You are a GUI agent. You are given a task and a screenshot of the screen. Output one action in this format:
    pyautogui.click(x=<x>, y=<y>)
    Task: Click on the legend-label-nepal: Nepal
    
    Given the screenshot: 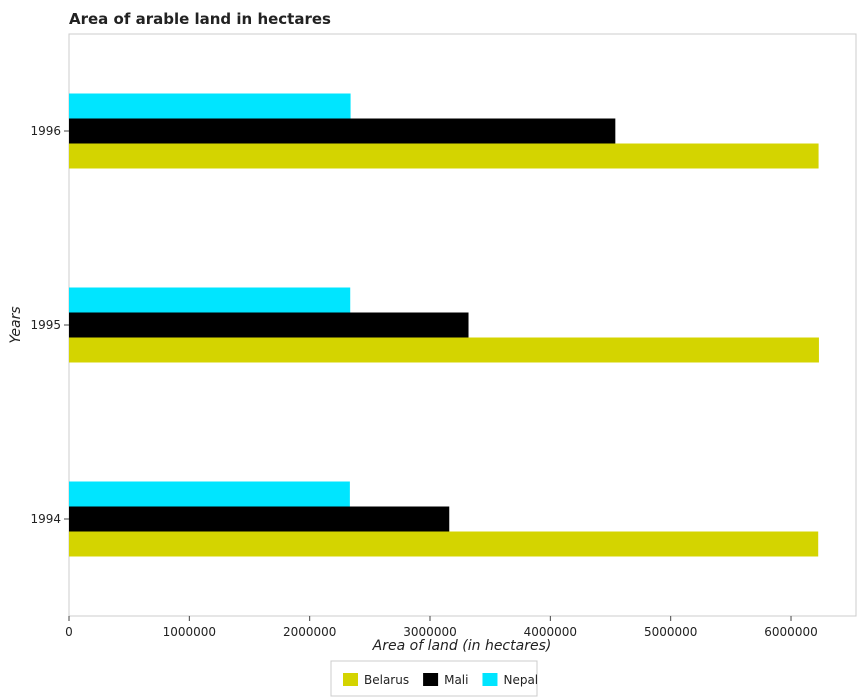 What is the action you would take?
    pyautogui.click(x=520, y=680)
    